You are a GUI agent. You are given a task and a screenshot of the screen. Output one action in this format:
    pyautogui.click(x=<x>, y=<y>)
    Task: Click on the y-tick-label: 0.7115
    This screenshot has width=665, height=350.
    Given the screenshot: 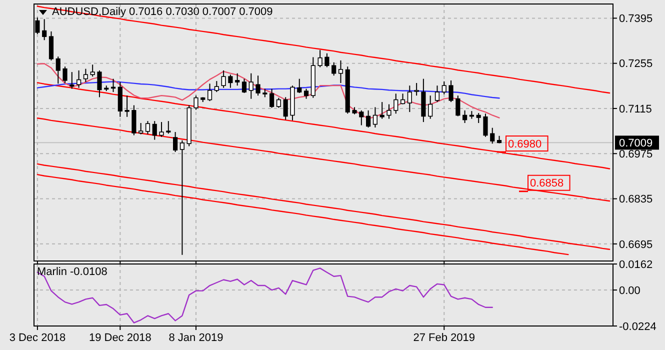 What is the action you would take?
    pyautogui.click(x=635, y=109)
    